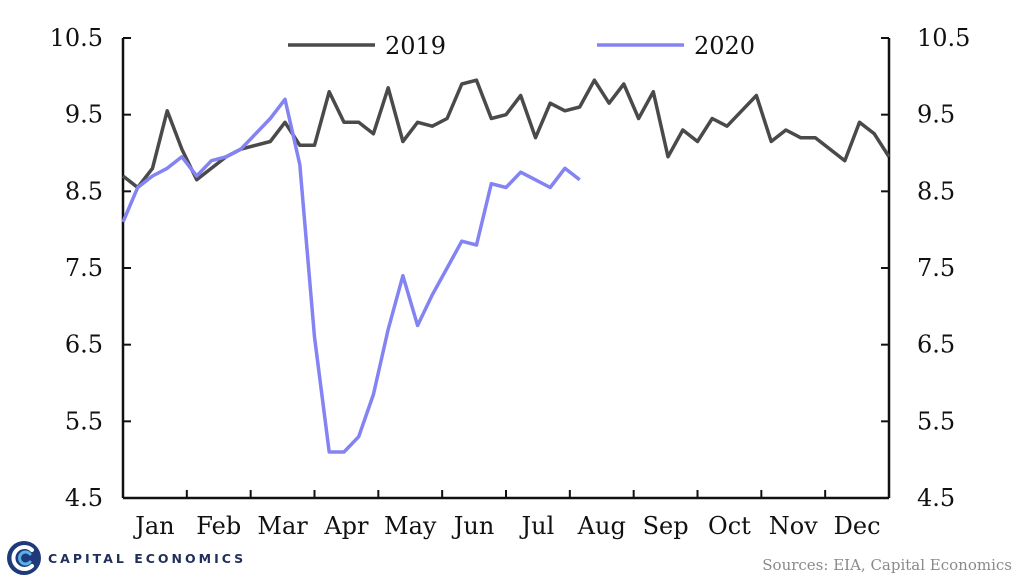 The width and height of the screenshot is (1024, 583). Describe the element at coordinates (943, 38) in the screenshot. I see `y-tick-label-right: 10.5` at that location.